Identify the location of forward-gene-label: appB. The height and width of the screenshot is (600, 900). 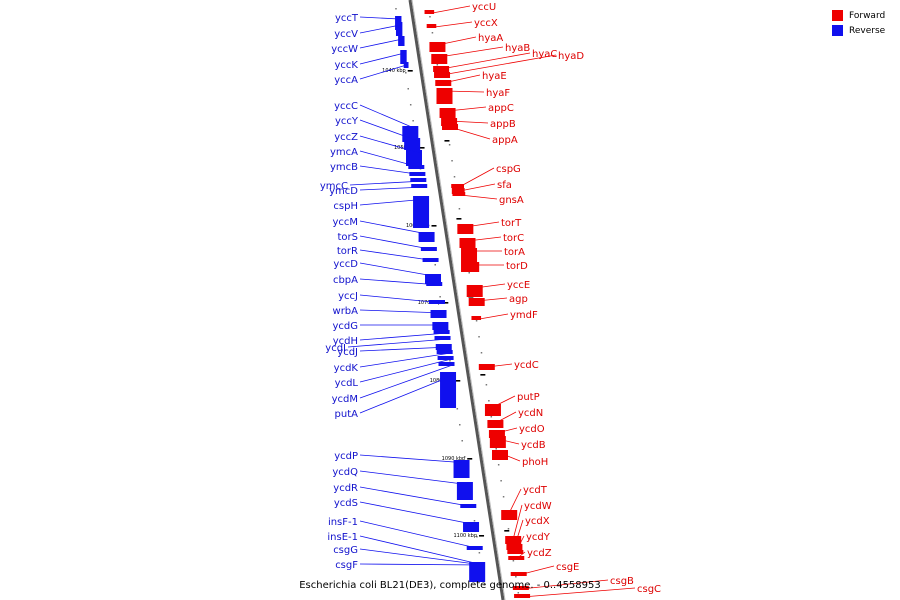
(503, 124).